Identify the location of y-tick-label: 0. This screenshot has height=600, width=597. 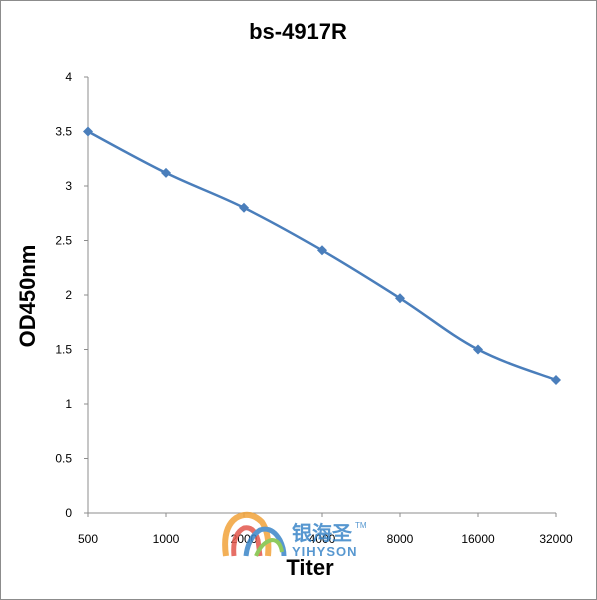
(68, 513).